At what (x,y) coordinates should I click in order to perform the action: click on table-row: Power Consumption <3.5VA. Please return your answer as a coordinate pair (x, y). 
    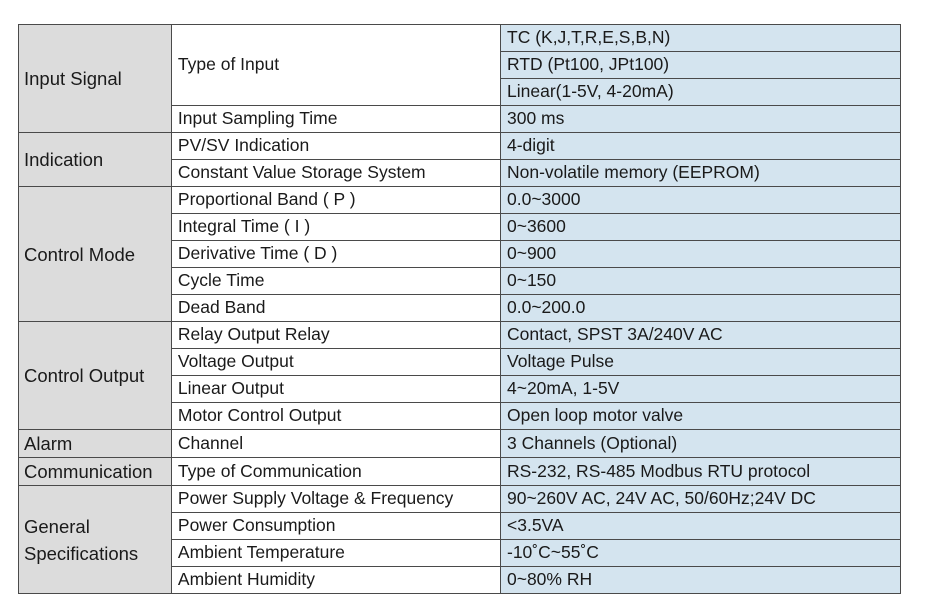
    Looking at the image, I should click on (460, 526).